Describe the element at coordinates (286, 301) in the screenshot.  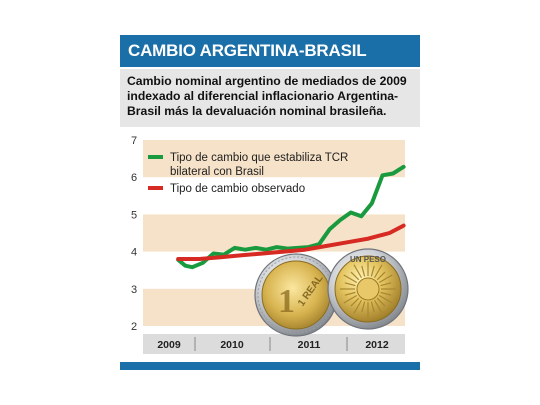
I see `svg-text: 1` at that location.